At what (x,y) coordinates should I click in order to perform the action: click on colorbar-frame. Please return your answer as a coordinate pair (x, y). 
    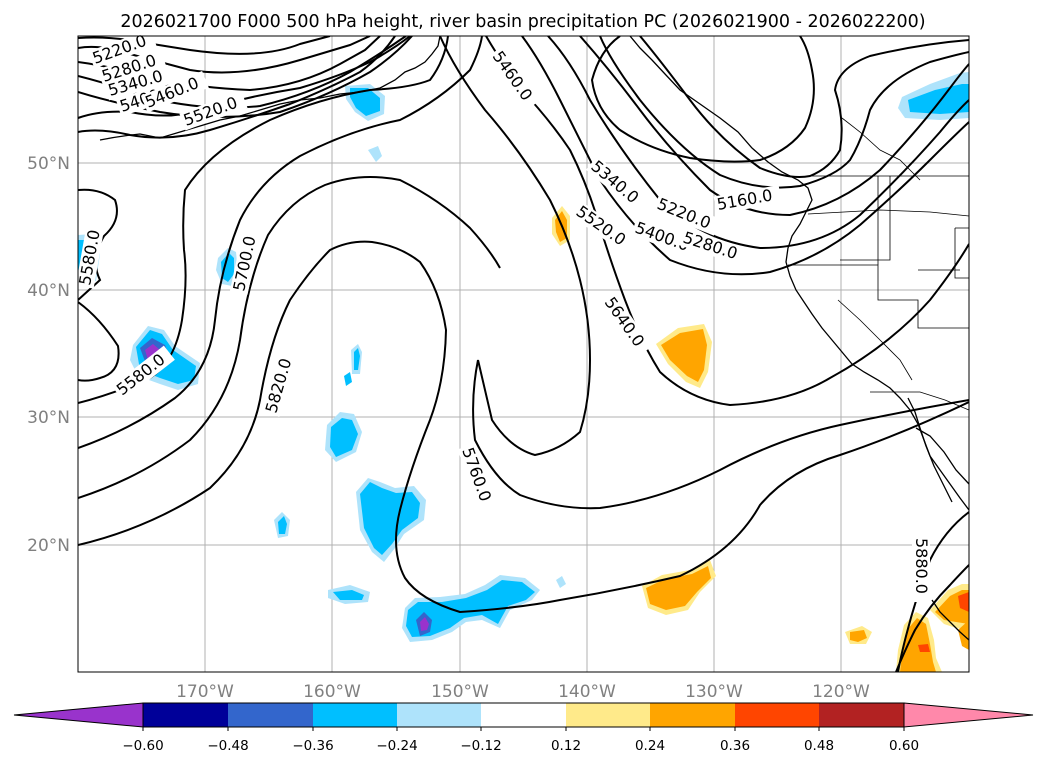
    Looking at the image, I should click on (523, 715).